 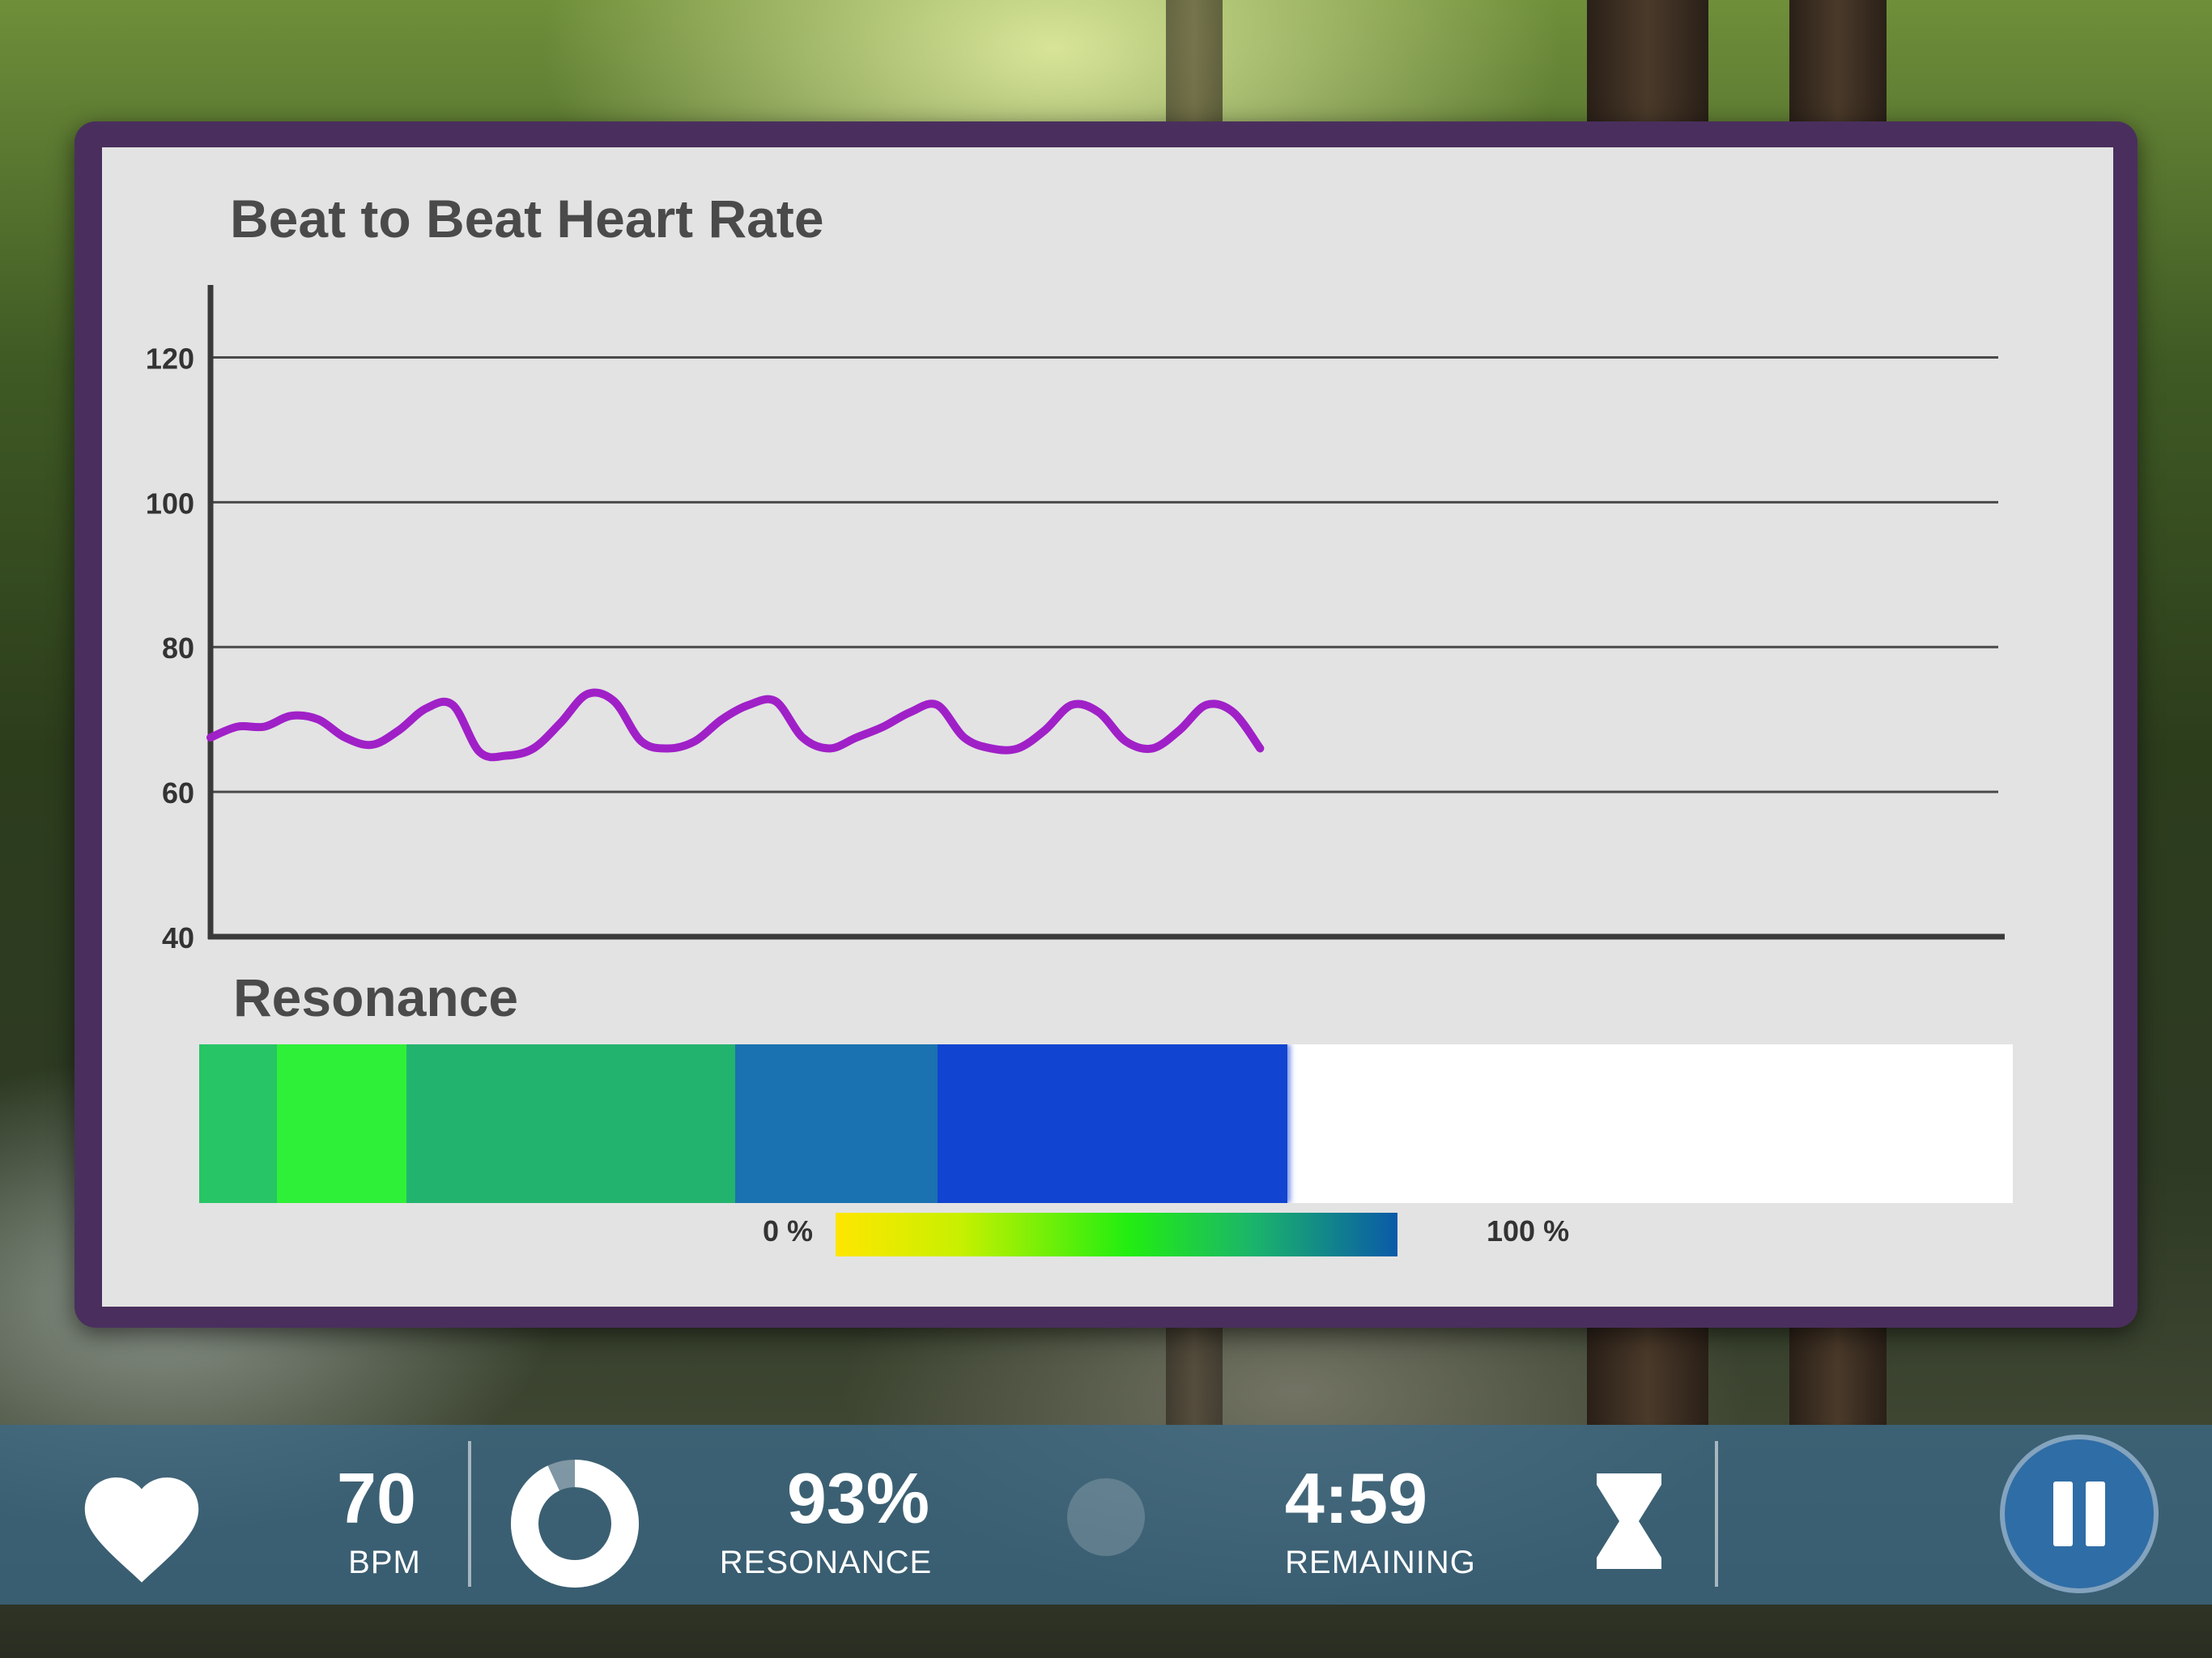 I want to click on y-tick-label: 40, so click(x=178, y=937).